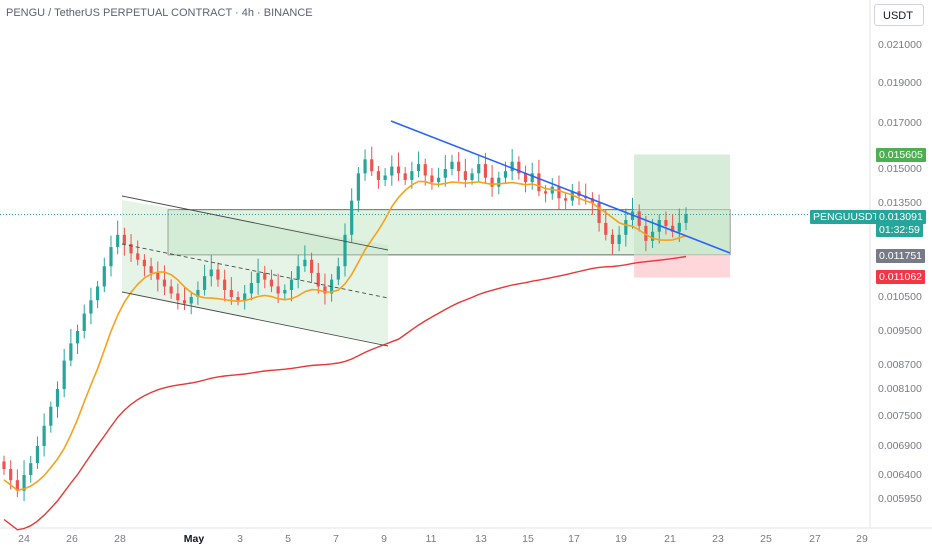 This screenshot has width=932, height=555. What do you see at coordinates (900, 169) in the screenshot?
I see `y-axis-tick: 0.015000` at bounding box center [900, 169].